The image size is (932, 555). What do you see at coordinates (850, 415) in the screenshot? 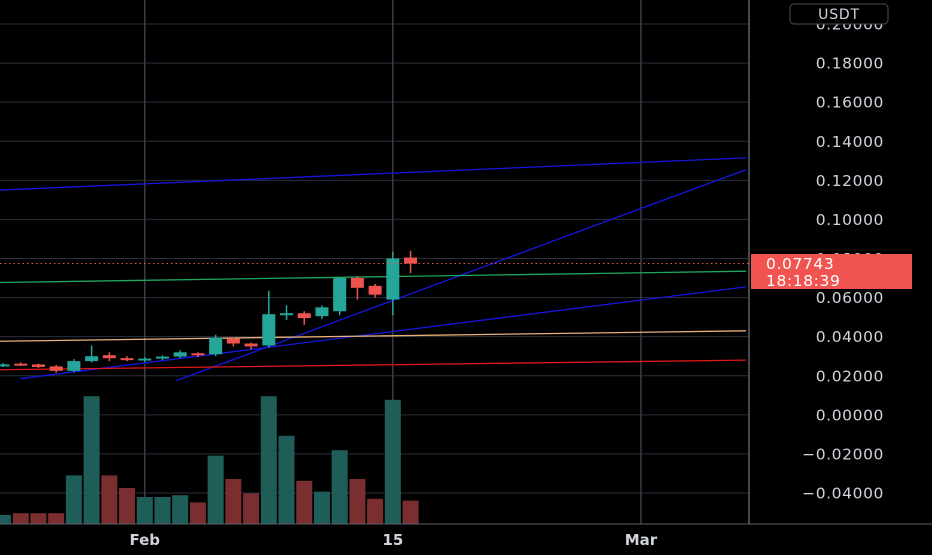
I see `price-axis-label: 0.00000` at bounding box center [850, 415].